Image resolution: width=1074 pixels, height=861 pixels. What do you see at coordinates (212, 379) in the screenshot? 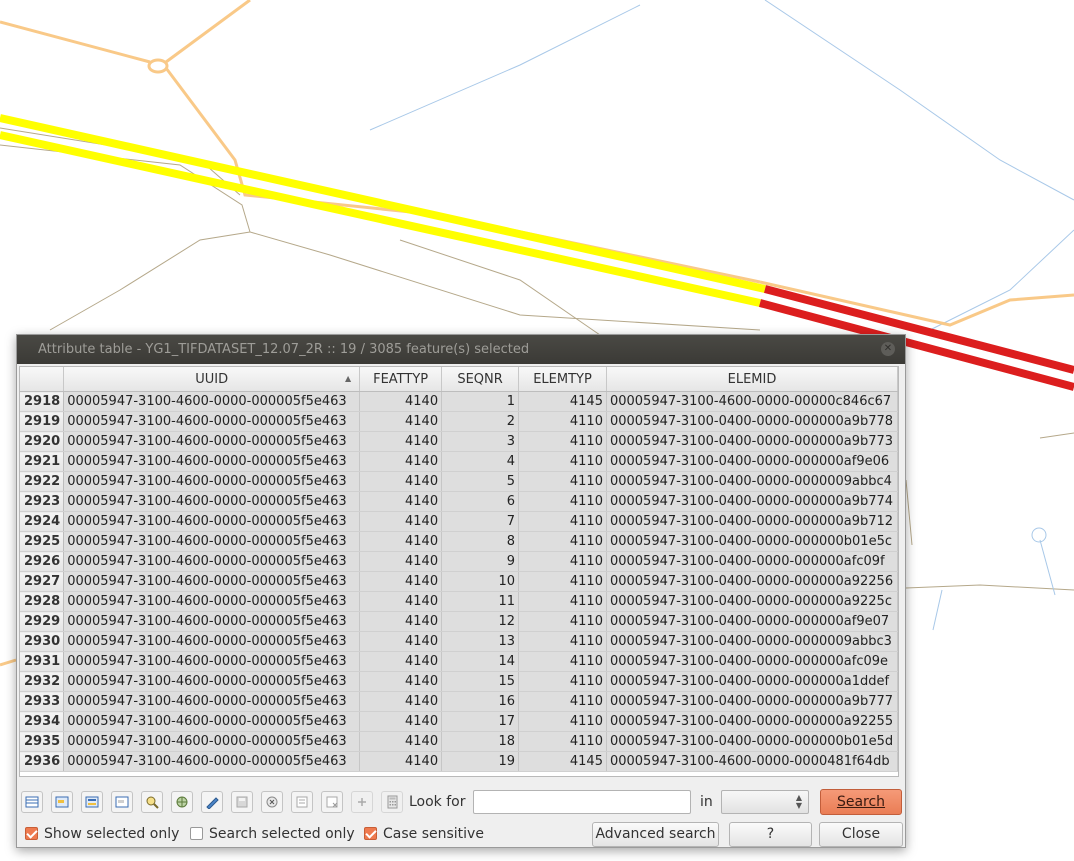
I see `column-header-uuid: UUID ▲` at bounding box center [212, 379].